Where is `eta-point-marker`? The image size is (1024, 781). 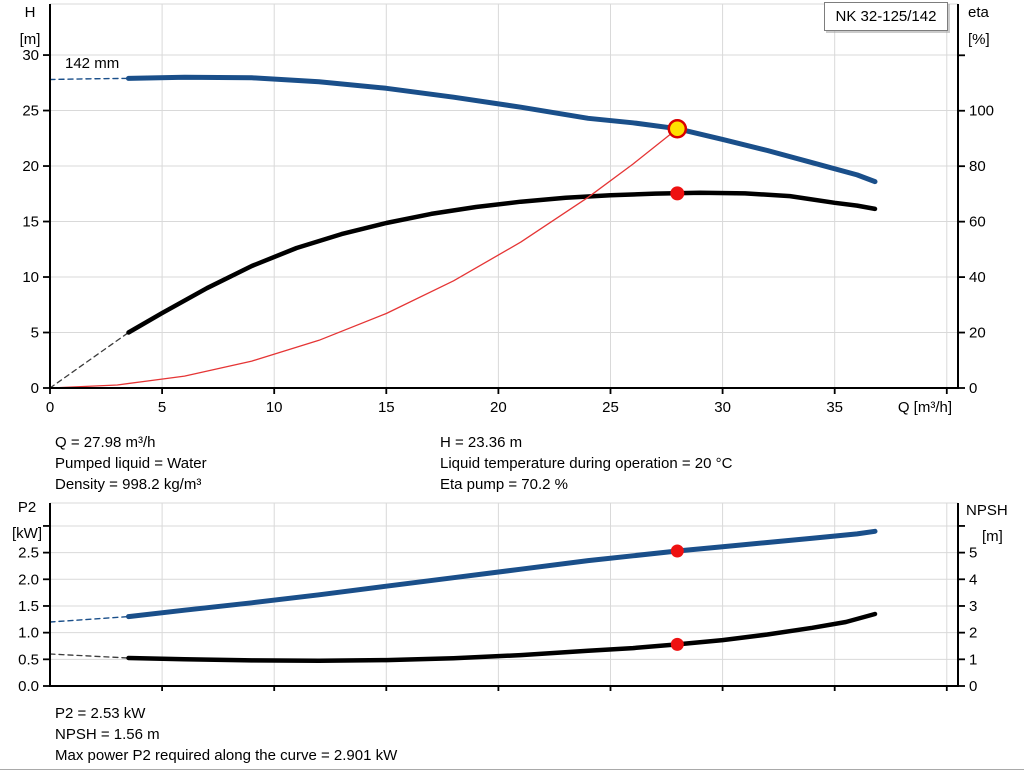 eta-point-marker is located at coordinates (677, 193).